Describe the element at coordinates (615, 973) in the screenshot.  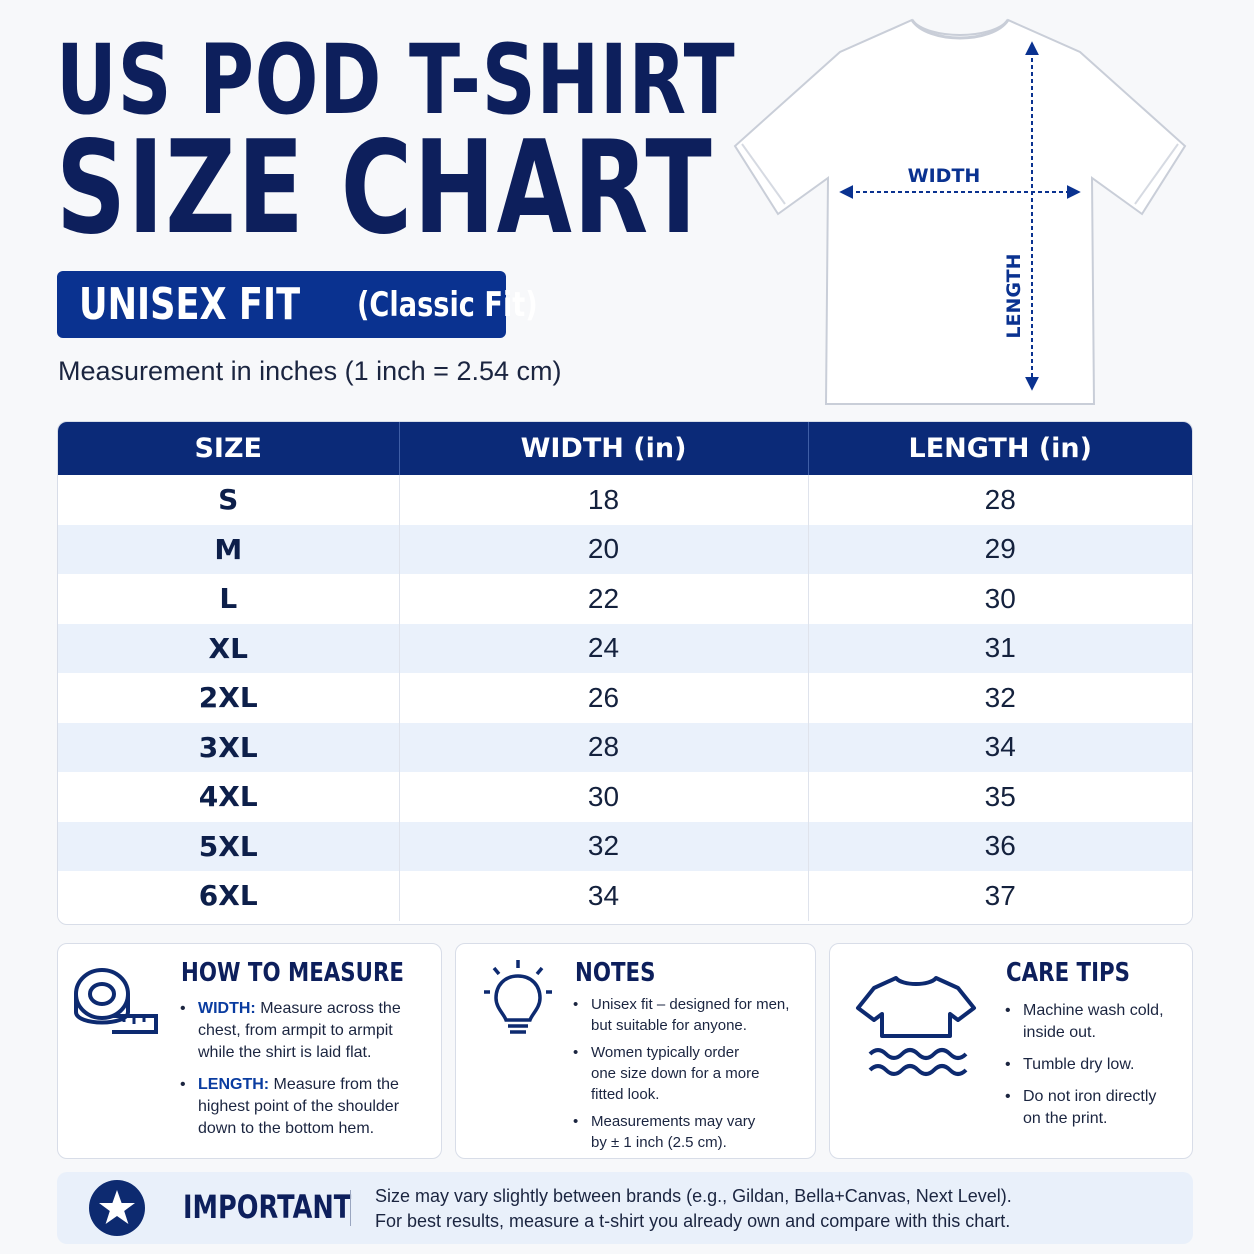
I see `notes-title: NOTES` at that location.